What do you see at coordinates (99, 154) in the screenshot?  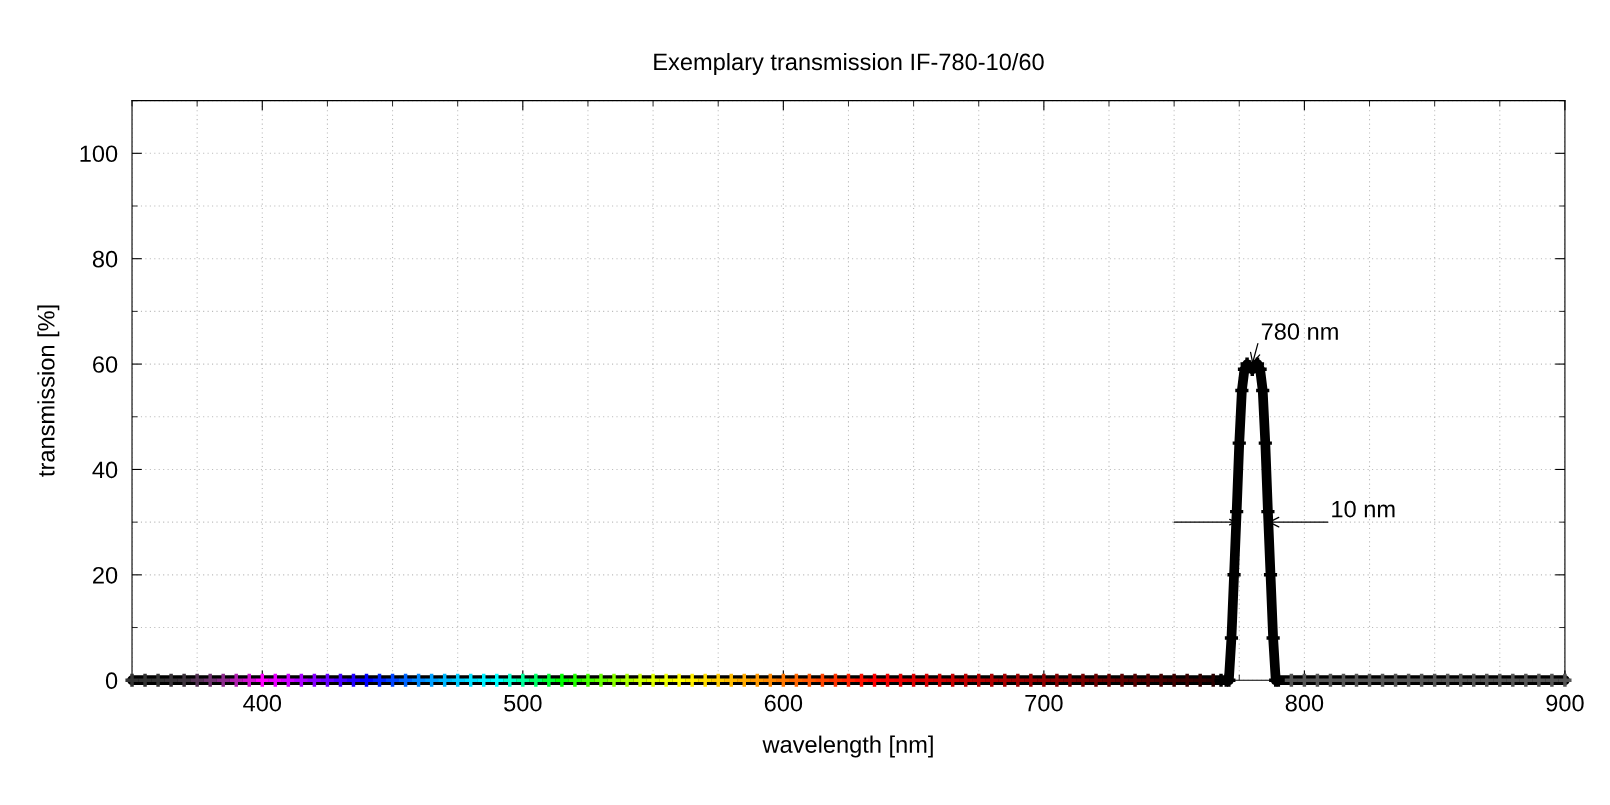 I see `y-tick-label: 100` at bounding box center [99, 154].